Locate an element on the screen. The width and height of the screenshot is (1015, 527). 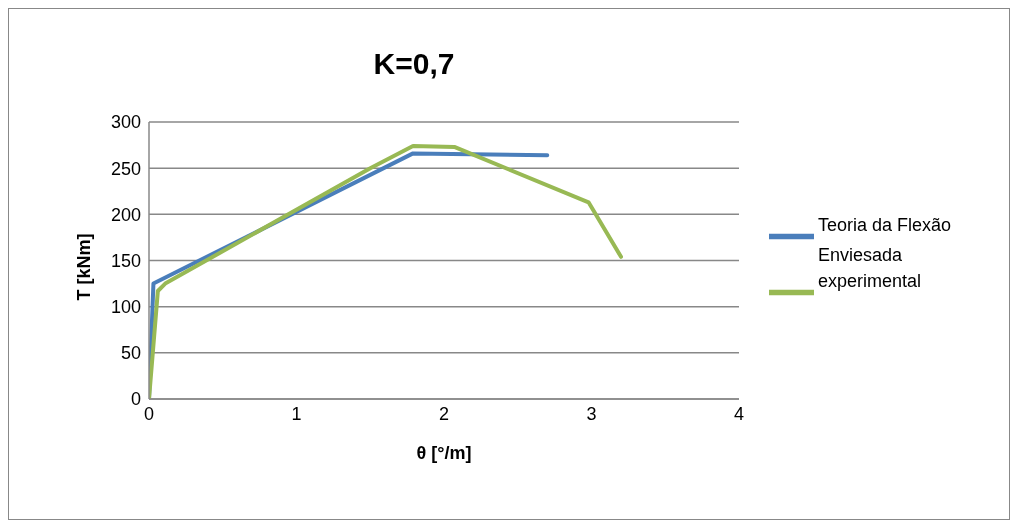
y-tick-label: 300 is located at coordinates (125, 122).